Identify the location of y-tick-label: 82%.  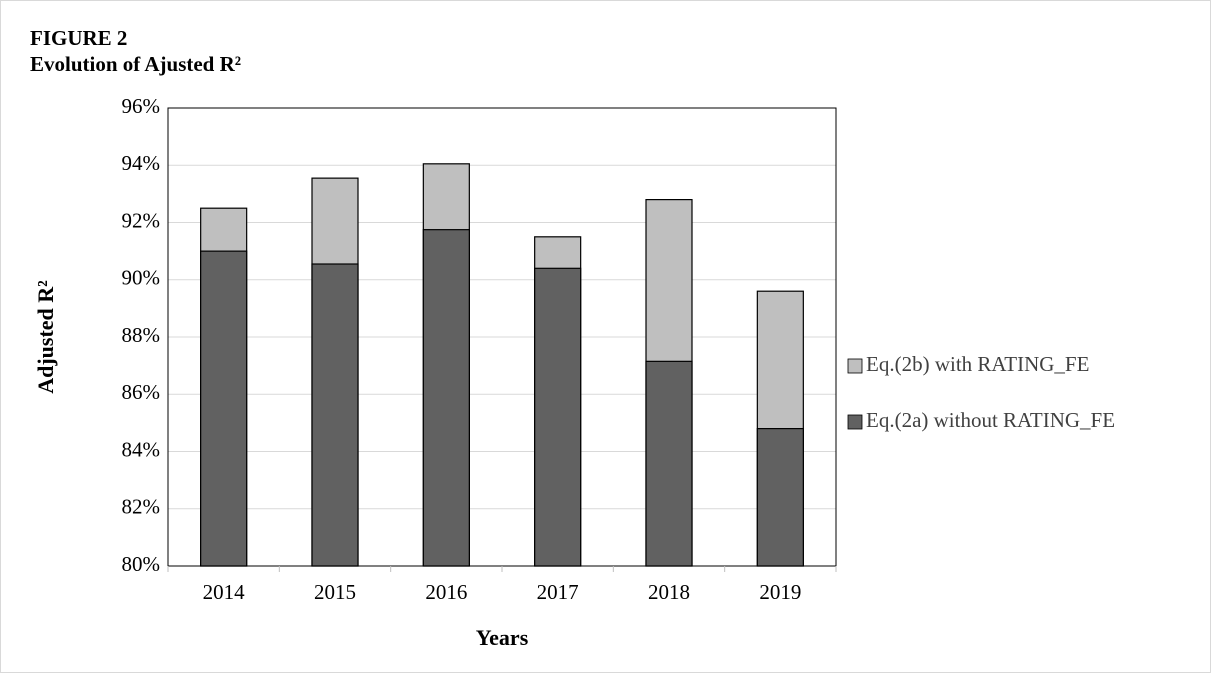
(141, 507).